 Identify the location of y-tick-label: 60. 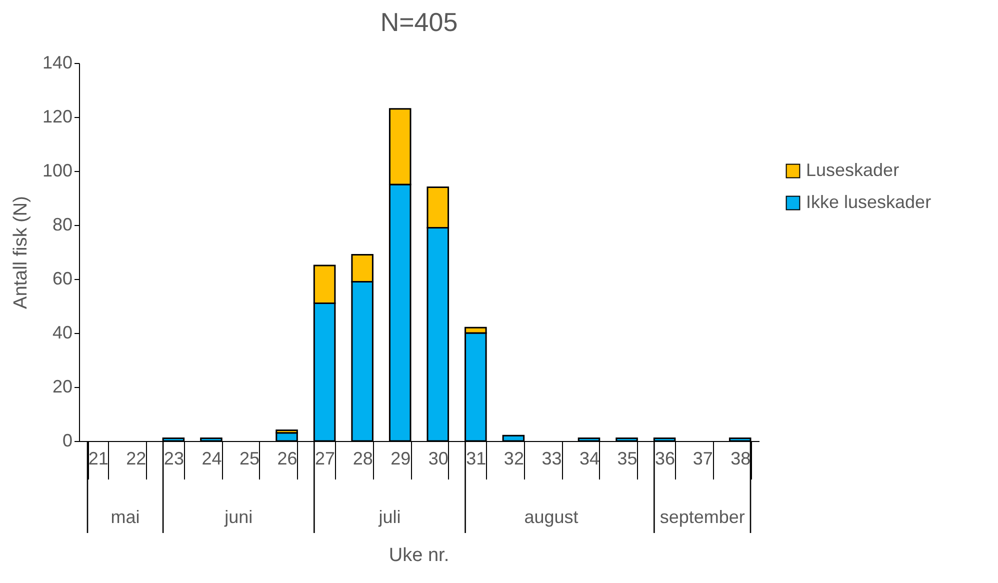
(62, 278).